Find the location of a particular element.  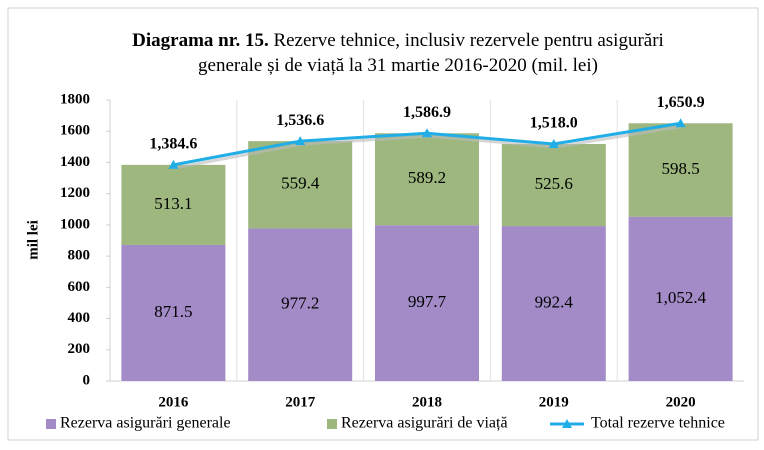

y-tick-label: 400 is located at coordinates (79, 318).